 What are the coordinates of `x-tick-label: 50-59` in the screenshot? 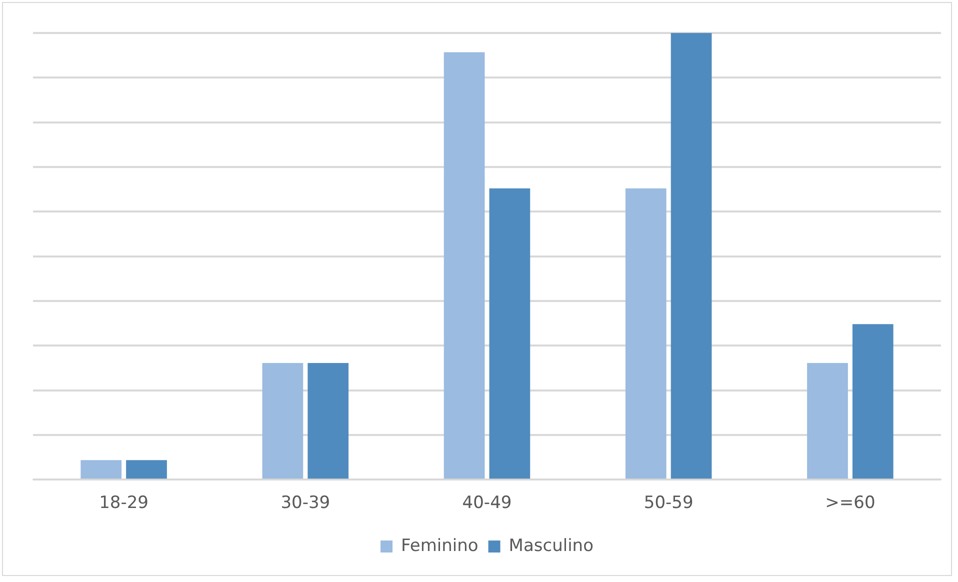 It's located at (669, 503).